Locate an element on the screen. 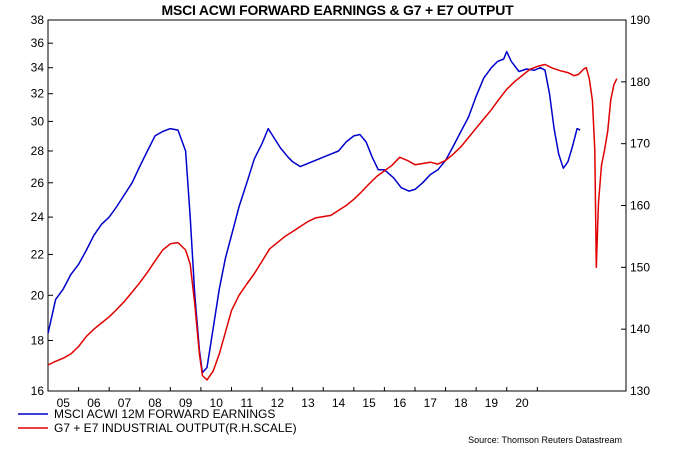  left-tick-label: 16 is located at coordinates (38, 391).